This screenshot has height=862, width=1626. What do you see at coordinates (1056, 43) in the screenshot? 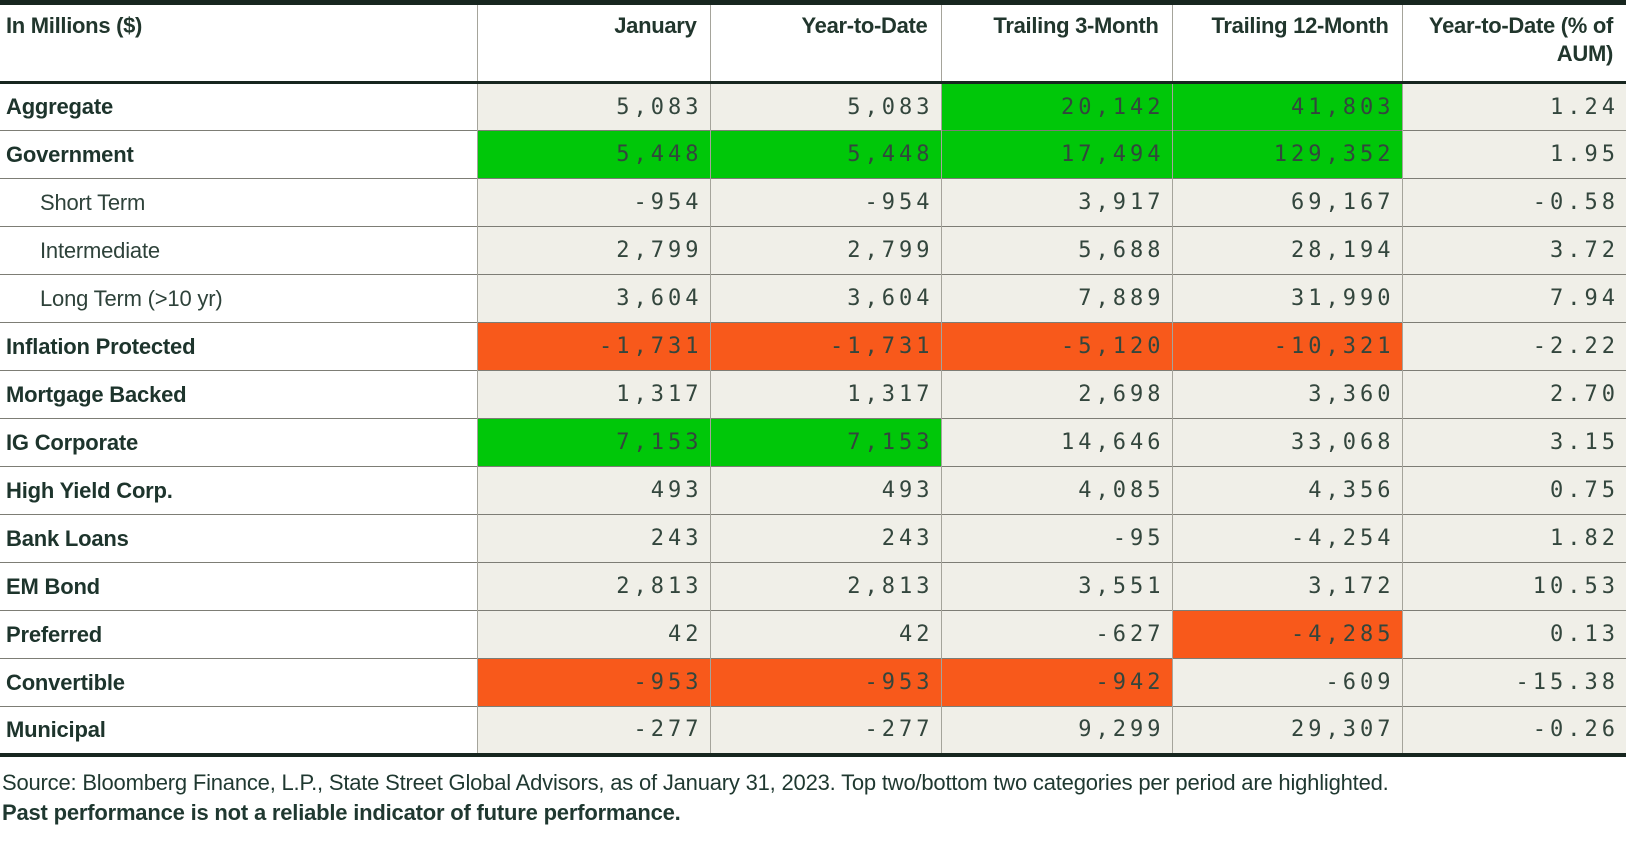
I see `column-header-trailing-3-month: Trailing 3-Month` at bounding box center [1056, 43].